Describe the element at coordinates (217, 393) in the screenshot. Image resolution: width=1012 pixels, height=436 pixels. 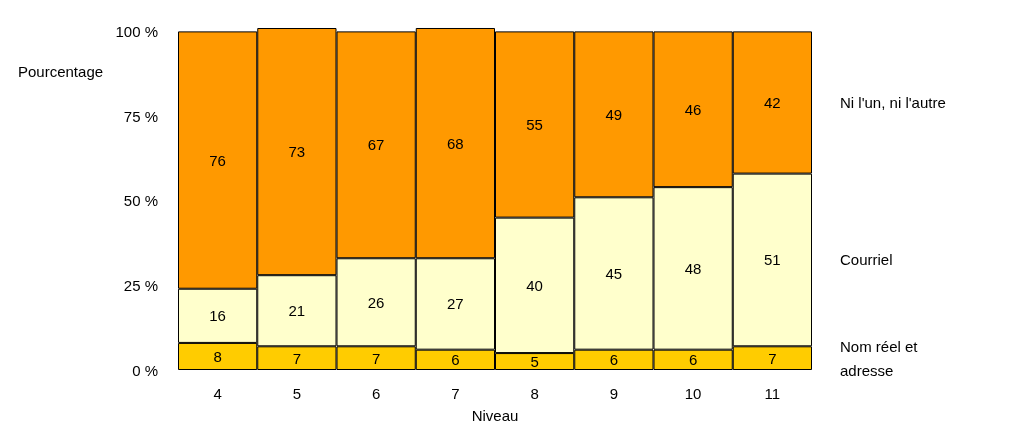
I see `x-tick-label: 4` at that location.